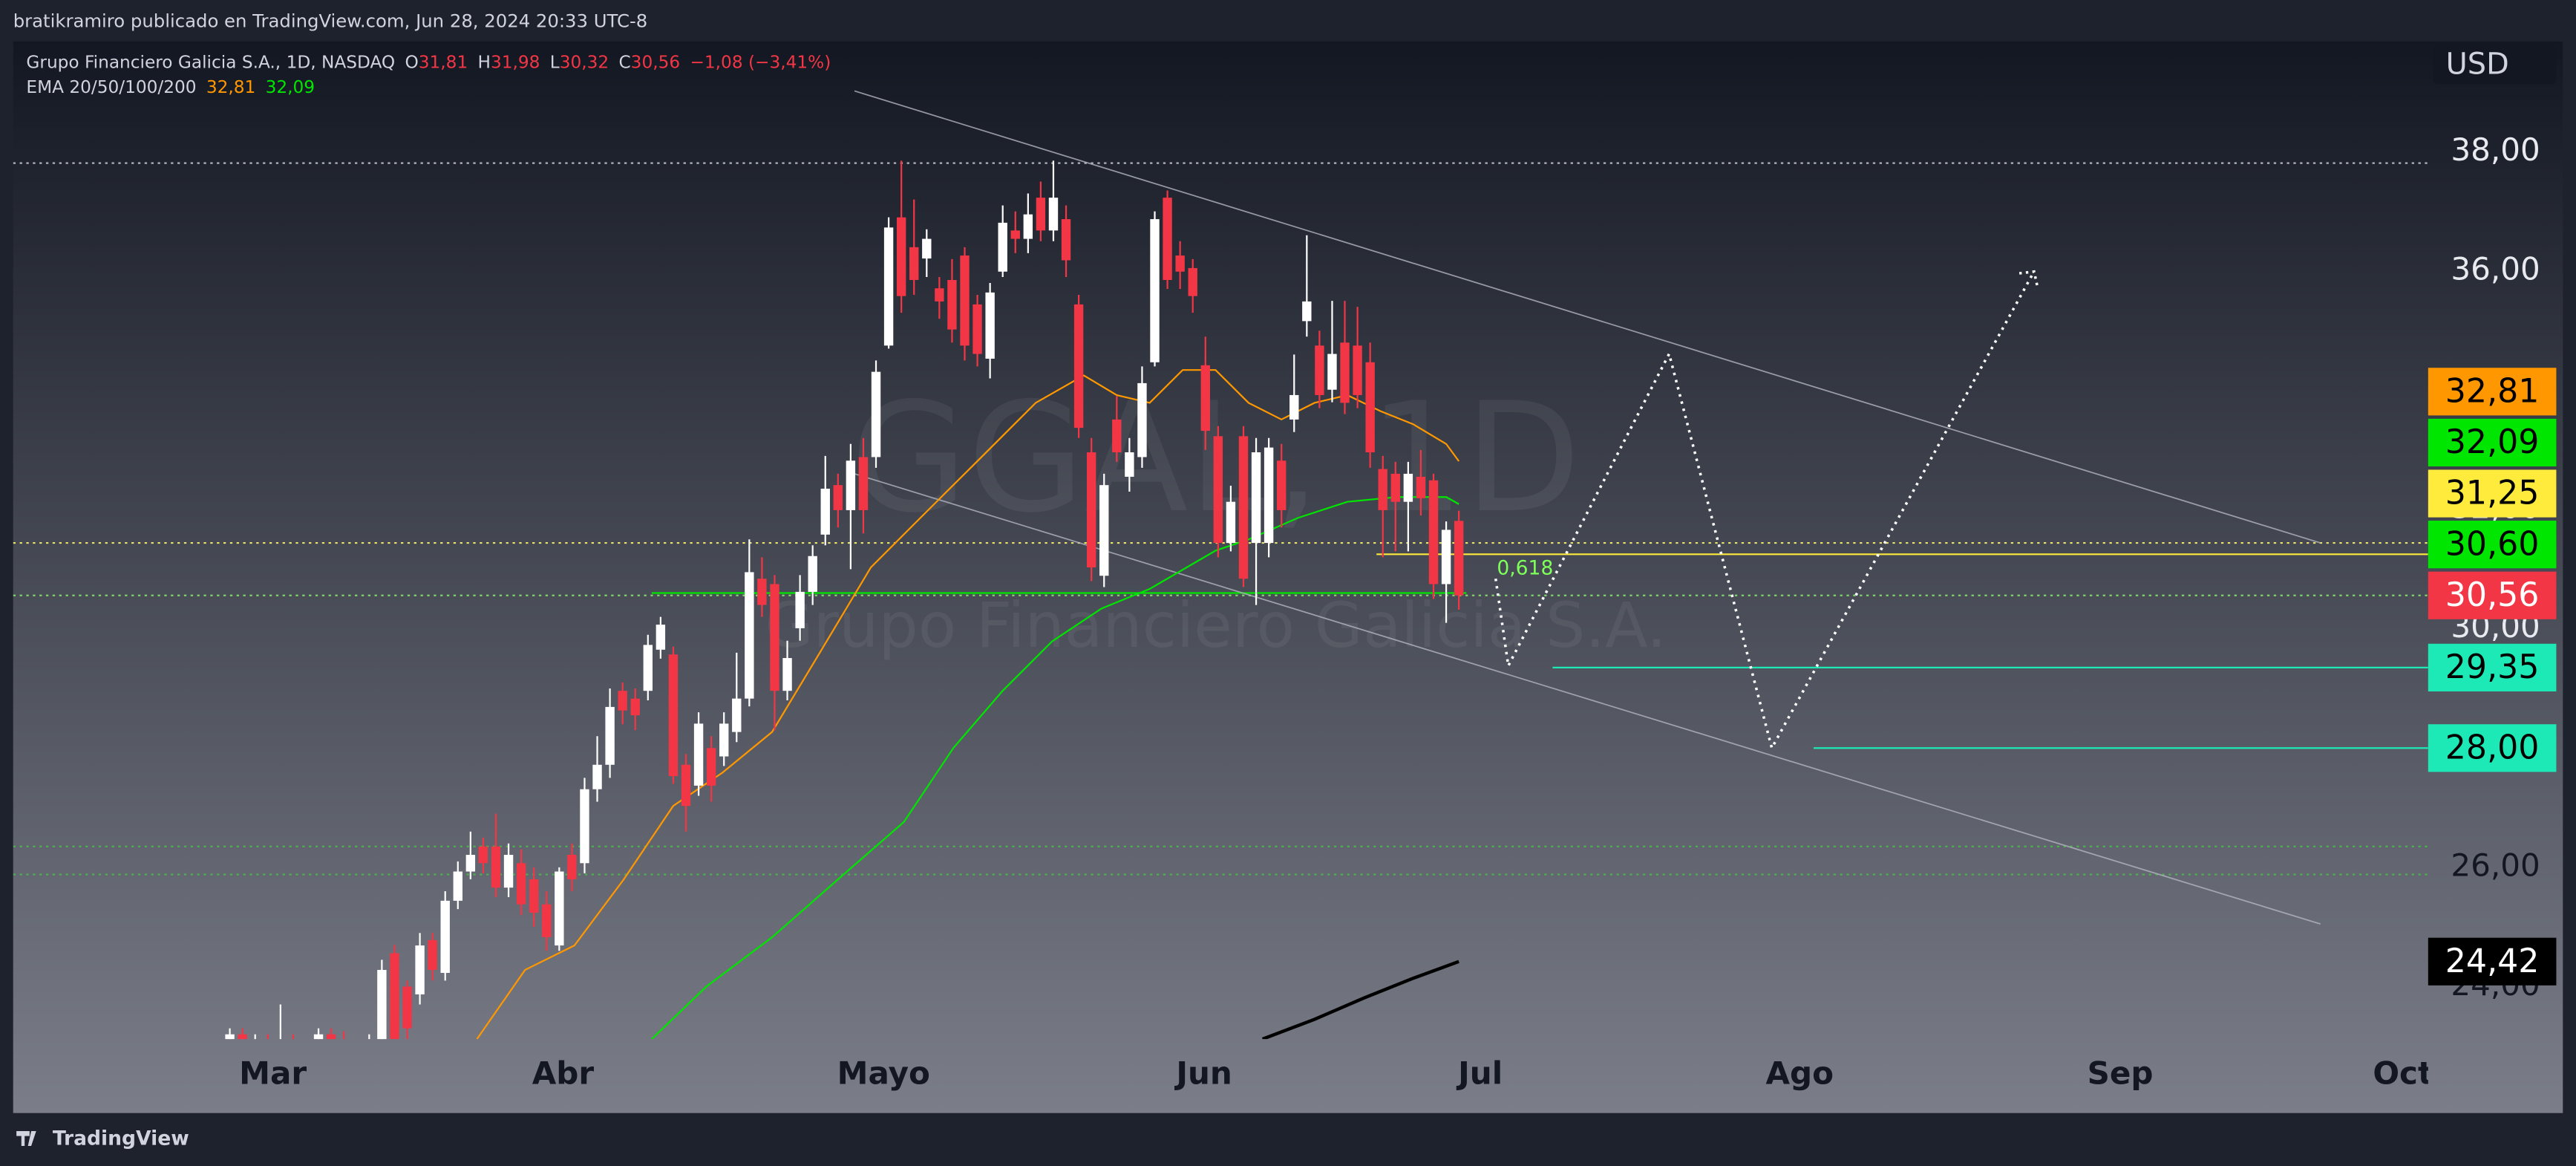 The width and height of the screenshot is (2576, 1166). I want to click on legend-key: H, so click(484, 62).